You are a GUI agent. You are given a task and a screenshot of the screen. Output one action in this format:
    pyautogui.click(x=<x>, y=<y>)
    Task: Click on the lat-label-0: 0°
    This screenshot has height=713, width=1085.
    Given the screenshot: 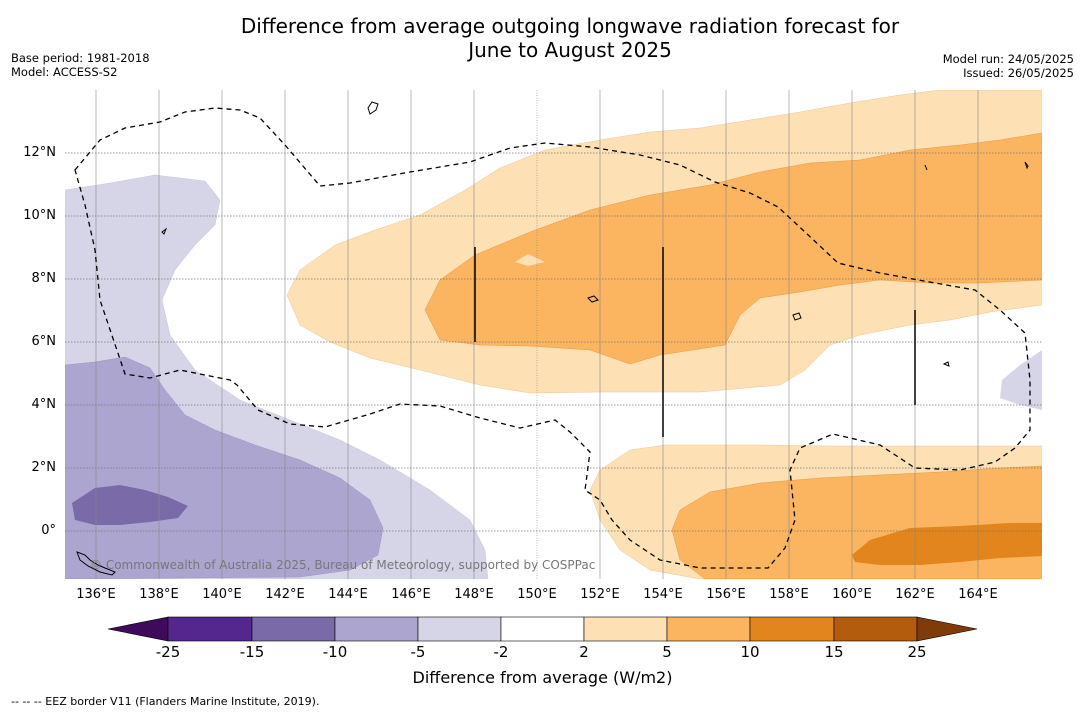 What is the action you would take?
    pyautogui.click(x=48, y=530)
    